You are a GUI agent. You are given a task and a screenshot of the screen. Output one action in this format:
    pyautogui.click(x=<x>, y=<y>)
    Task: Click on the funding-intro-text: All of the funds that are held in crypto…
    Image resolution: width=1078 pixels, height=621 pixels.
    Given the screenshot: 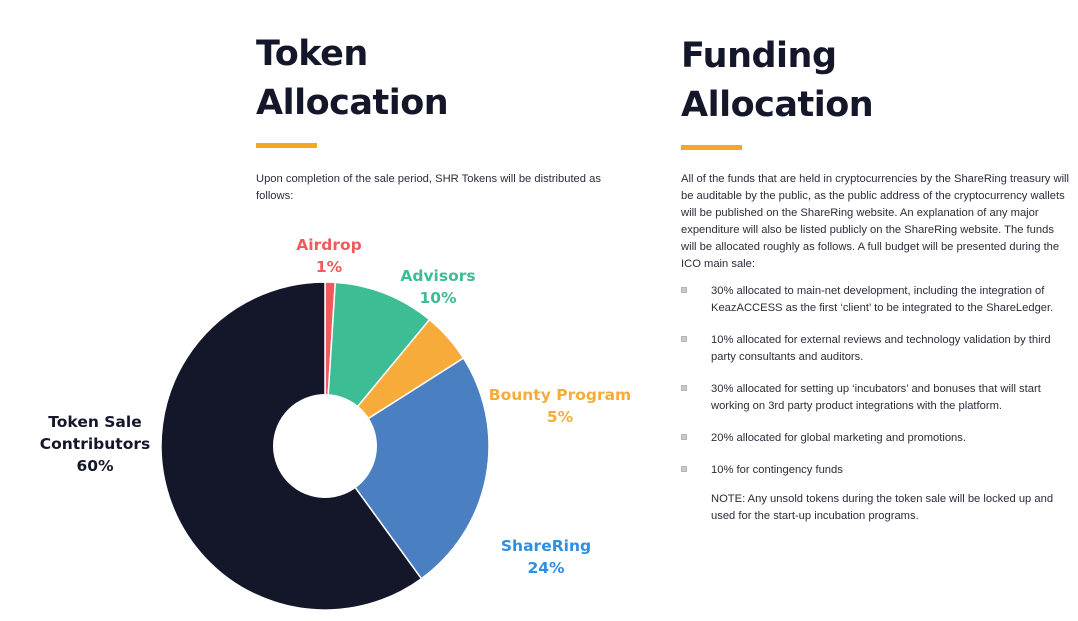 What is the action you would take?
    pyautogui.click(x=875, y=221)
    